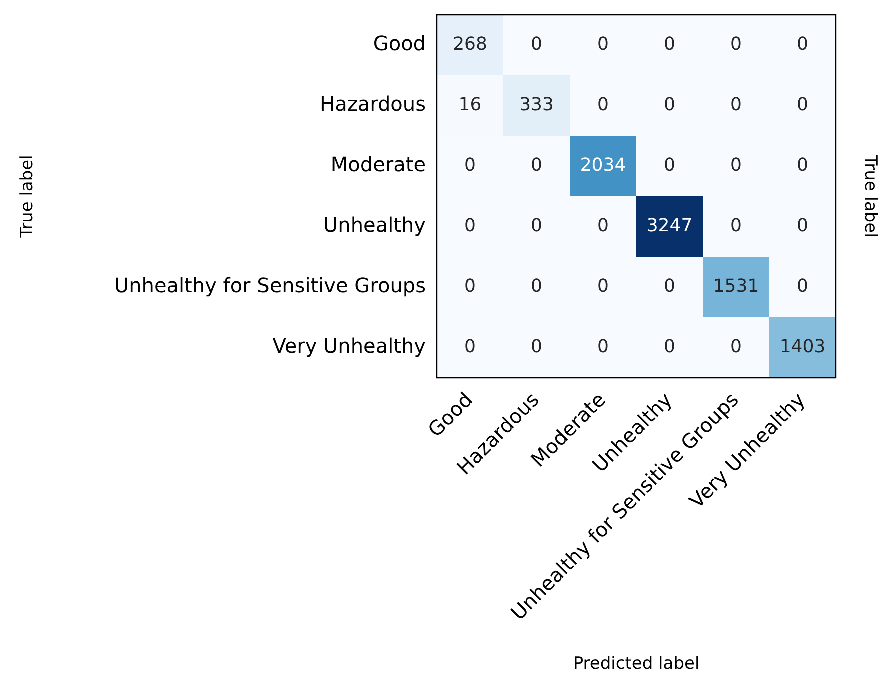  I want to click on x-axis-title: Predicted label, so click(636, 664).